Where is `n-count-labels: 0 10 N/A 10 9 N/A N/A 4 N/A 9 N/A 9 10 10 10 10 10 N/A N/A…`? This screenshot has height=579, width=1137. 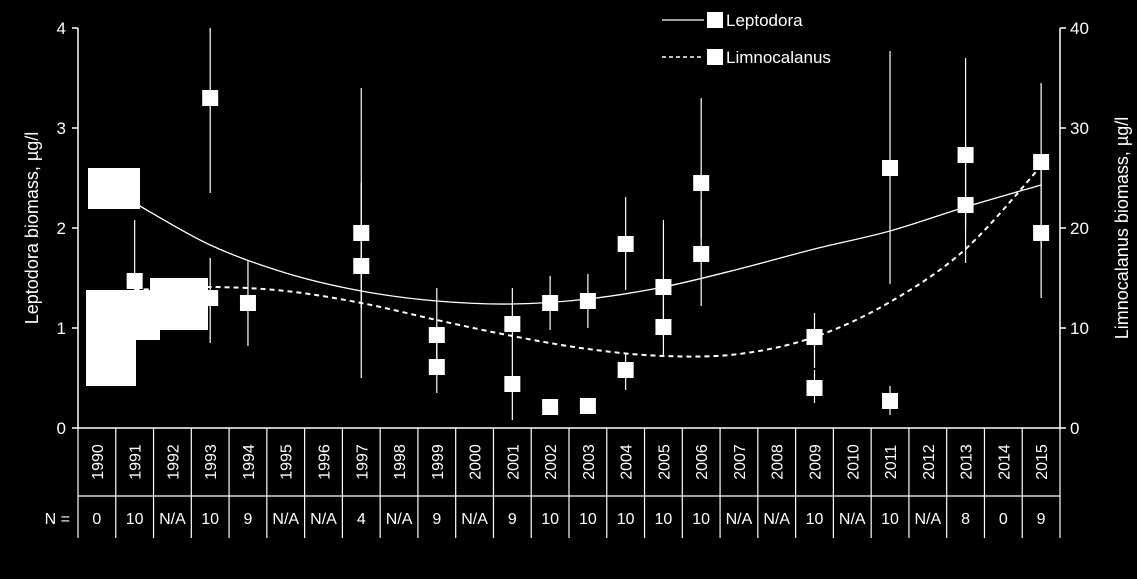 n-count-labels: 0 10 N/A 10 9 N/A N/A 4 N/A 9 N/A 9 10 10 10 10 10 N/A N/A… is located at coordinates (568, 519).